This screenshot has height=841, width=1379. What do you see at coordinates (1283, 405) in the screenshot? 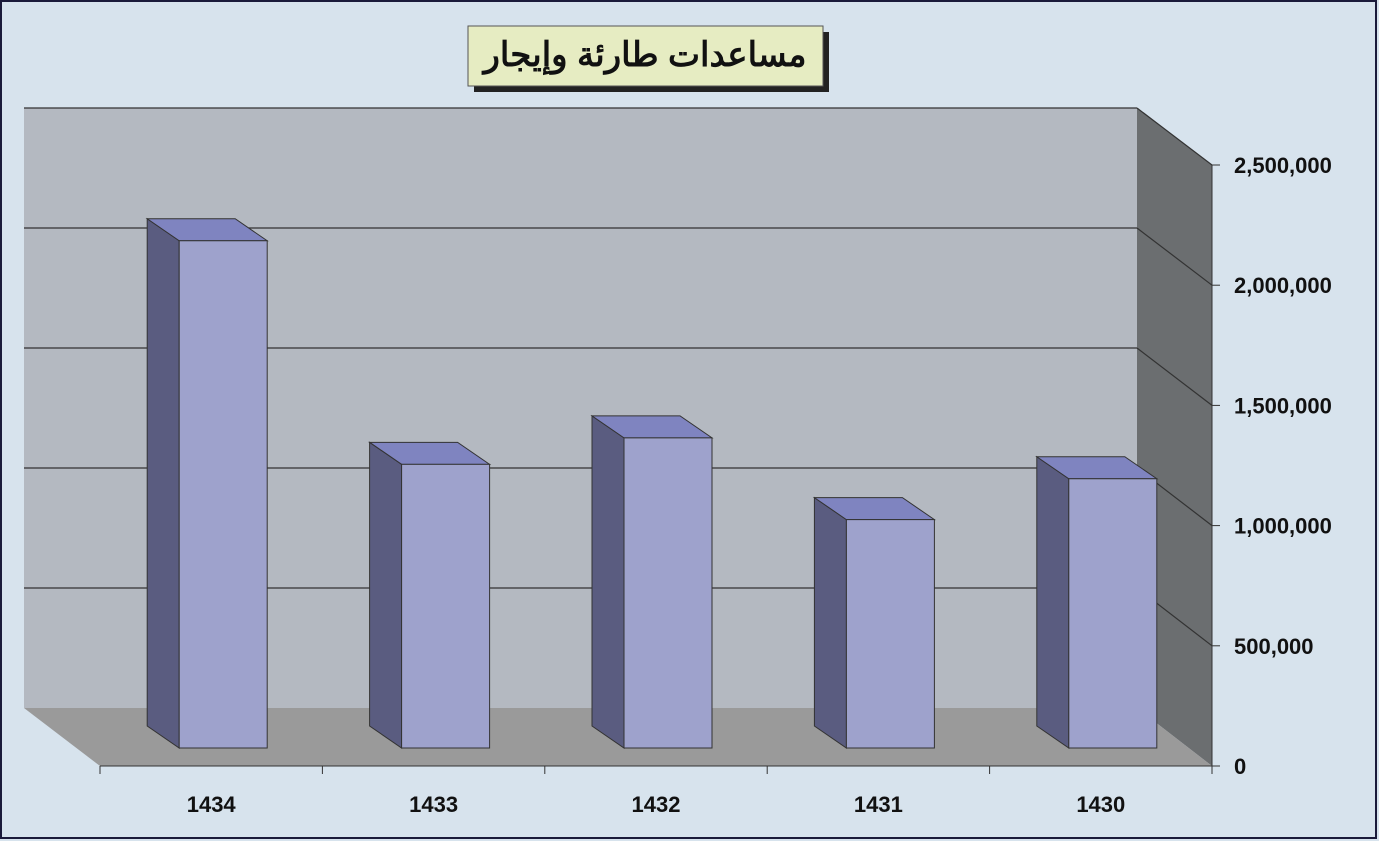
I see `y-tick-label: 1,500,000` at bounding box center [1283, 405].